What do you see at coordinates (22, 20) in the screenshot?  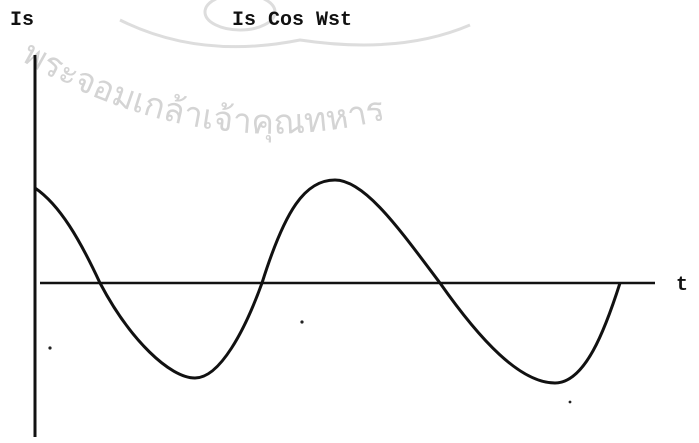 I see `y-axis-label: Is` at bounding box center [22, 20].